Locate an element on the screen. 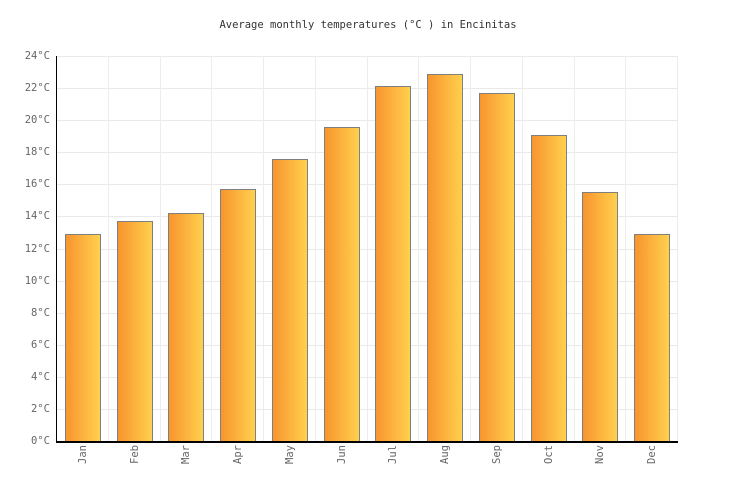  y-axis-label: 16°C is located at coordinates (37, 184).